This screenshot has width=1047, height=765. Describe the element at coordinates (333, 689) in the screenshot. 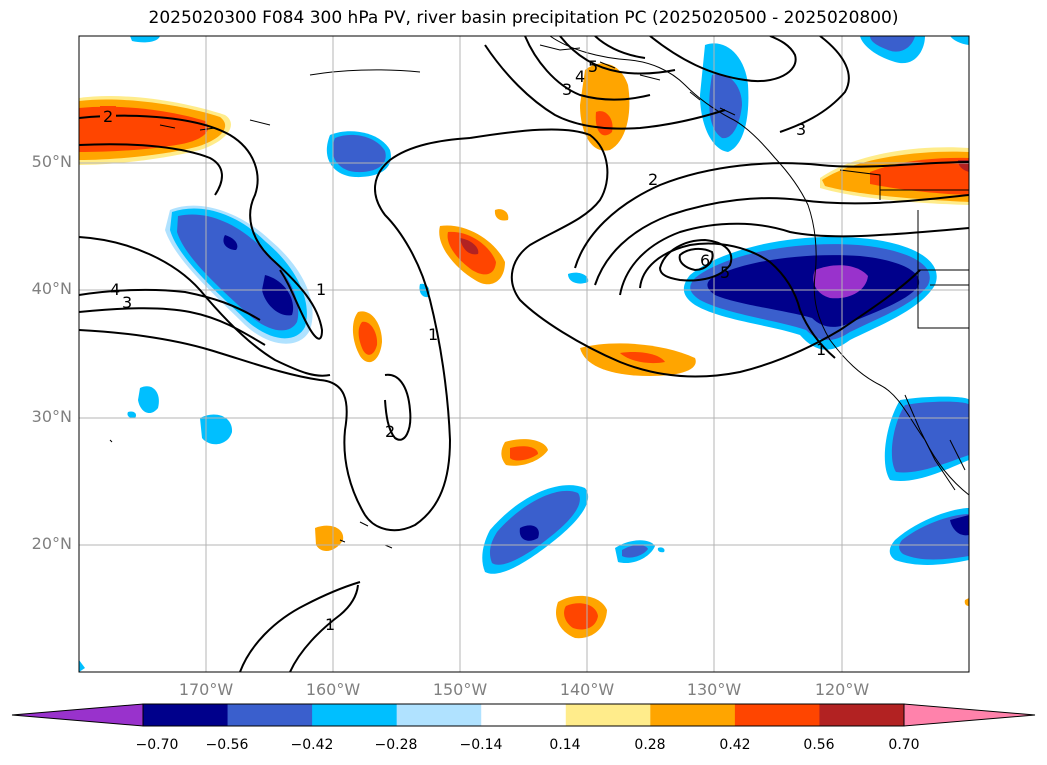

I see `lon-label-160w: 160°W` at that location.